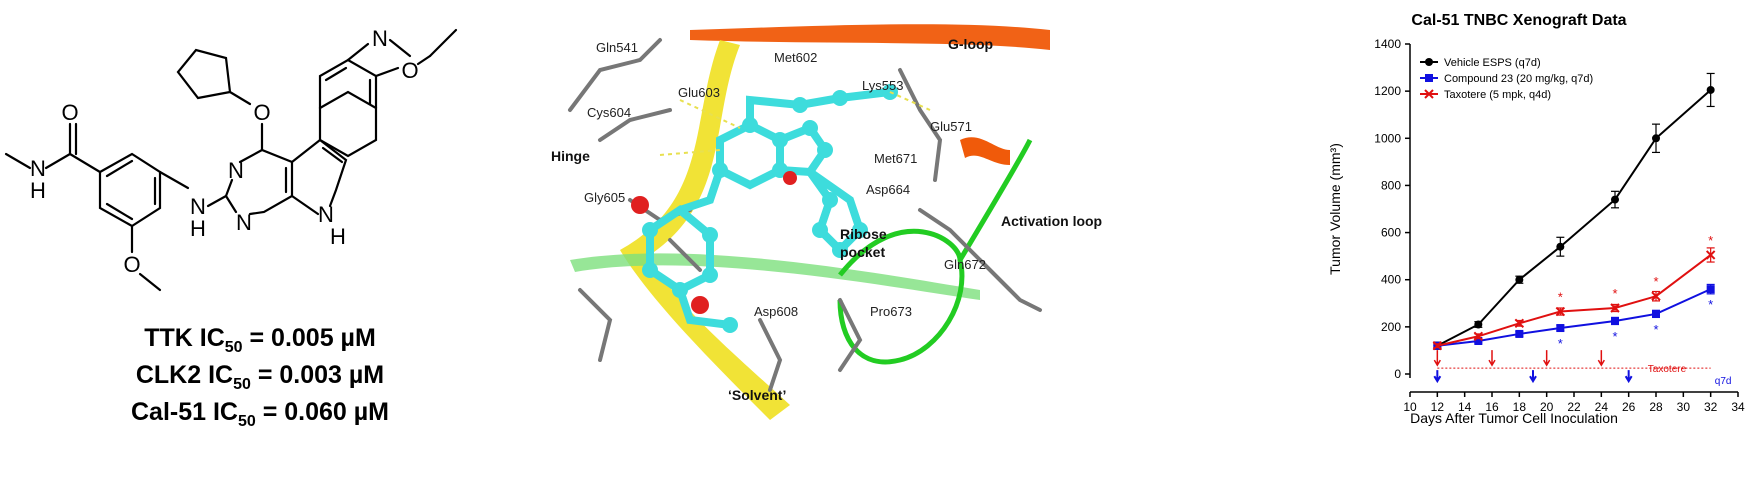 The height and width of the screenshot is (482, 1750). What do you see at coordinates (863, 234) in the screenshot?
I see `label-ribose: Ribose` at bounding box center [863, 234].